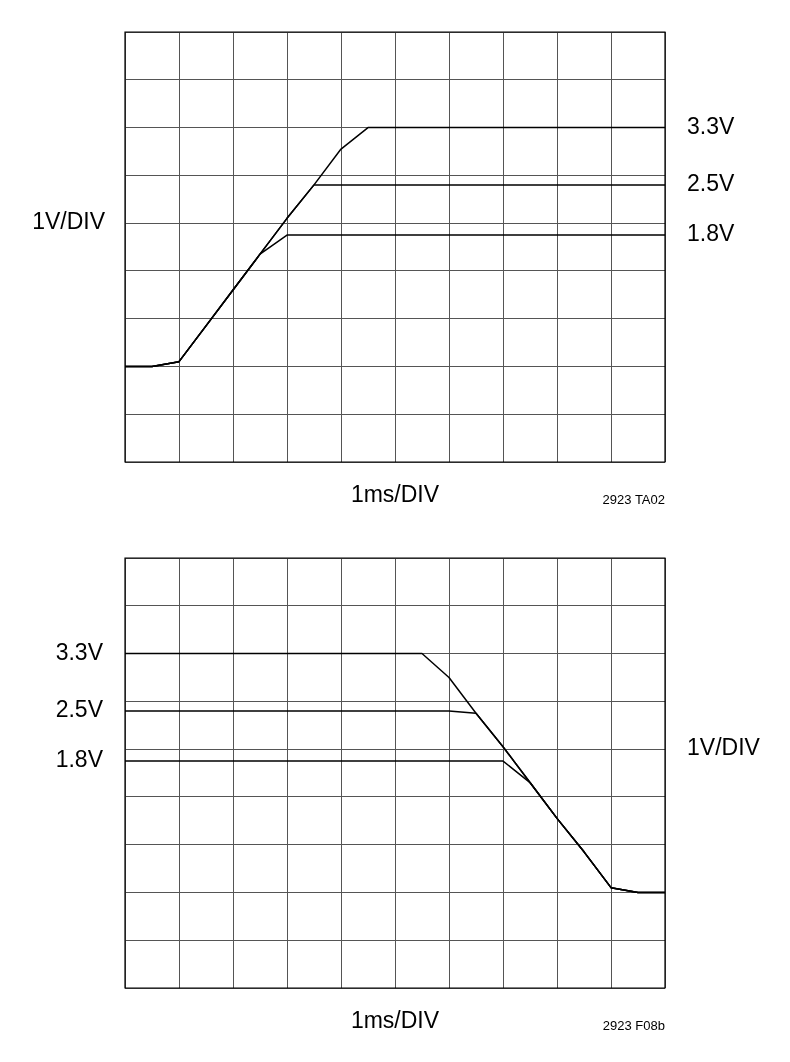 The image size is (790, 1062). Describe the element at coordinates (633, 1025) in the screenshot. I see `text: 2923 F08b` at that location.